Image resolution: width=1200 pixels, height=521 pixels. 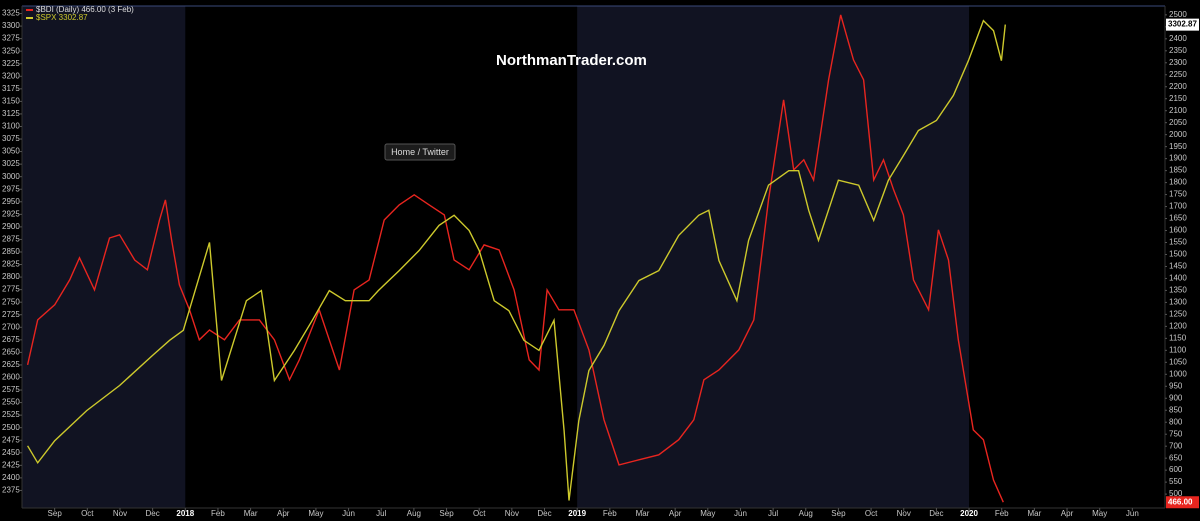 I want to click on y-tick-label: 2750, so click(x=11, y=301).